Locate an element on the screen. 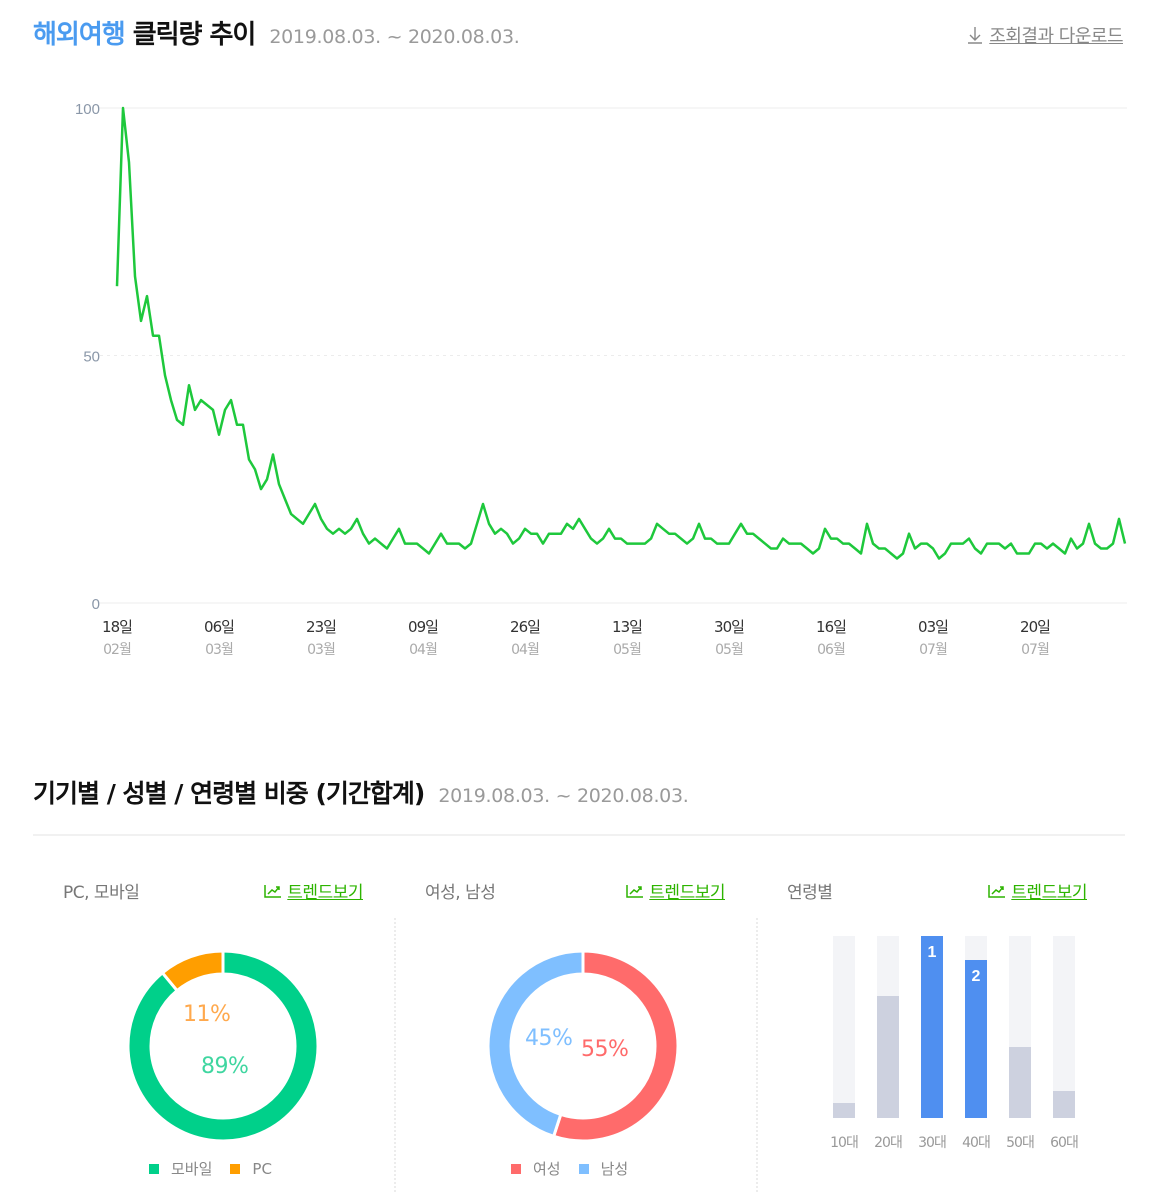 The width and height of the screenshot is (1159, 1194). x-tick-day: 13일 is located at coordinates (627, 627).